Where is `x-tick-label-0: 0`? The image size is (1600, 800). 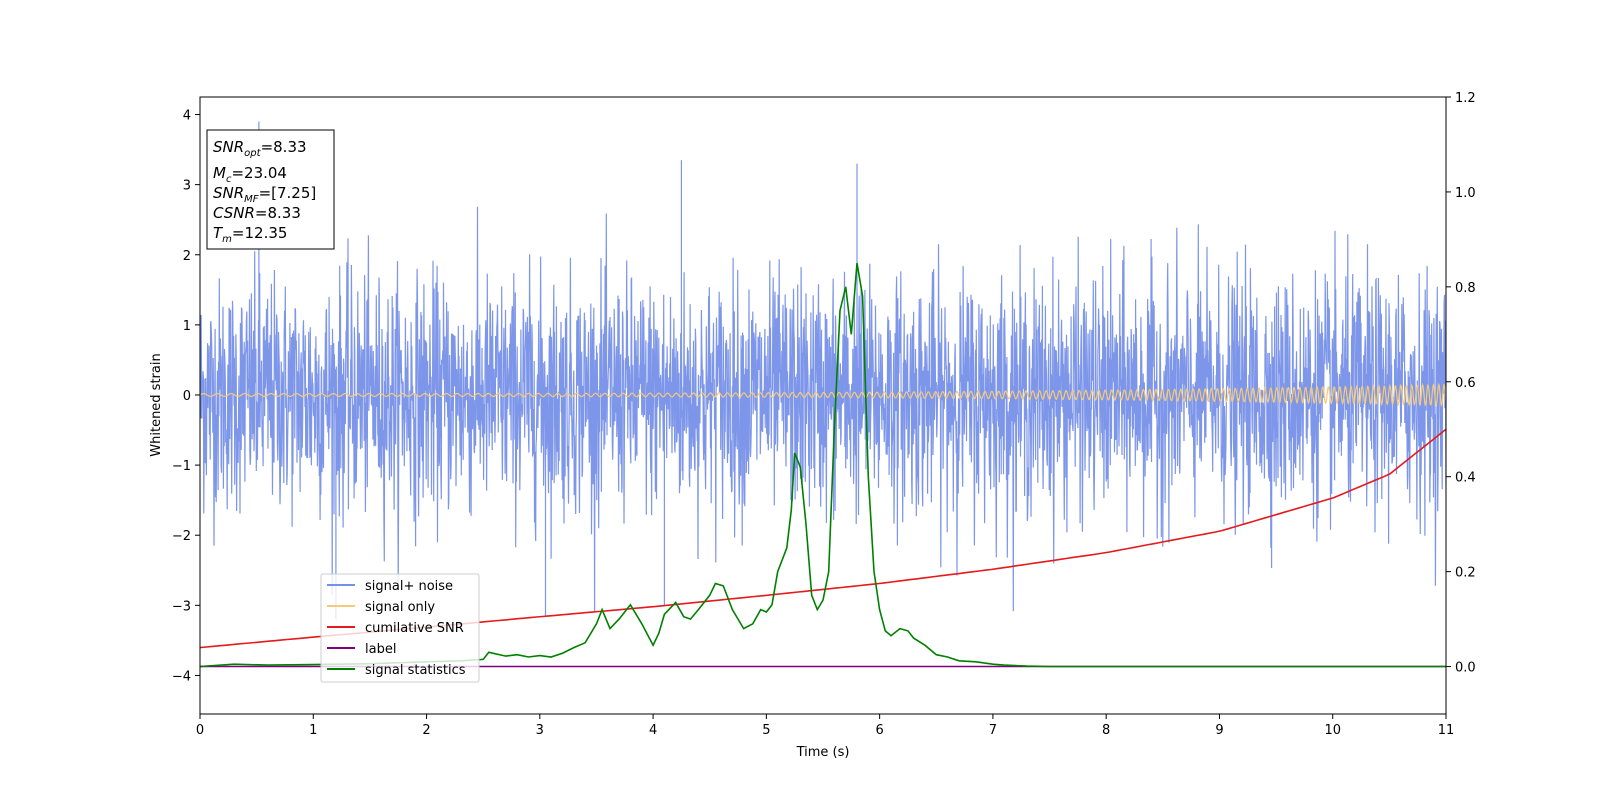
x-tick-label-0: 0 is located at coordinates (200, 730).